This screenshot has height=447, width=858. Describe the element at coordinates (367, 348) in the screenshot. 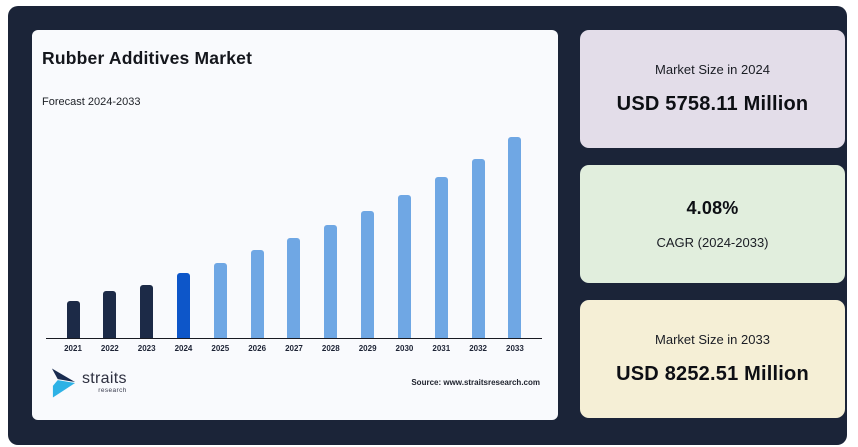

I see `x-tick-2029: 2029` at that location.